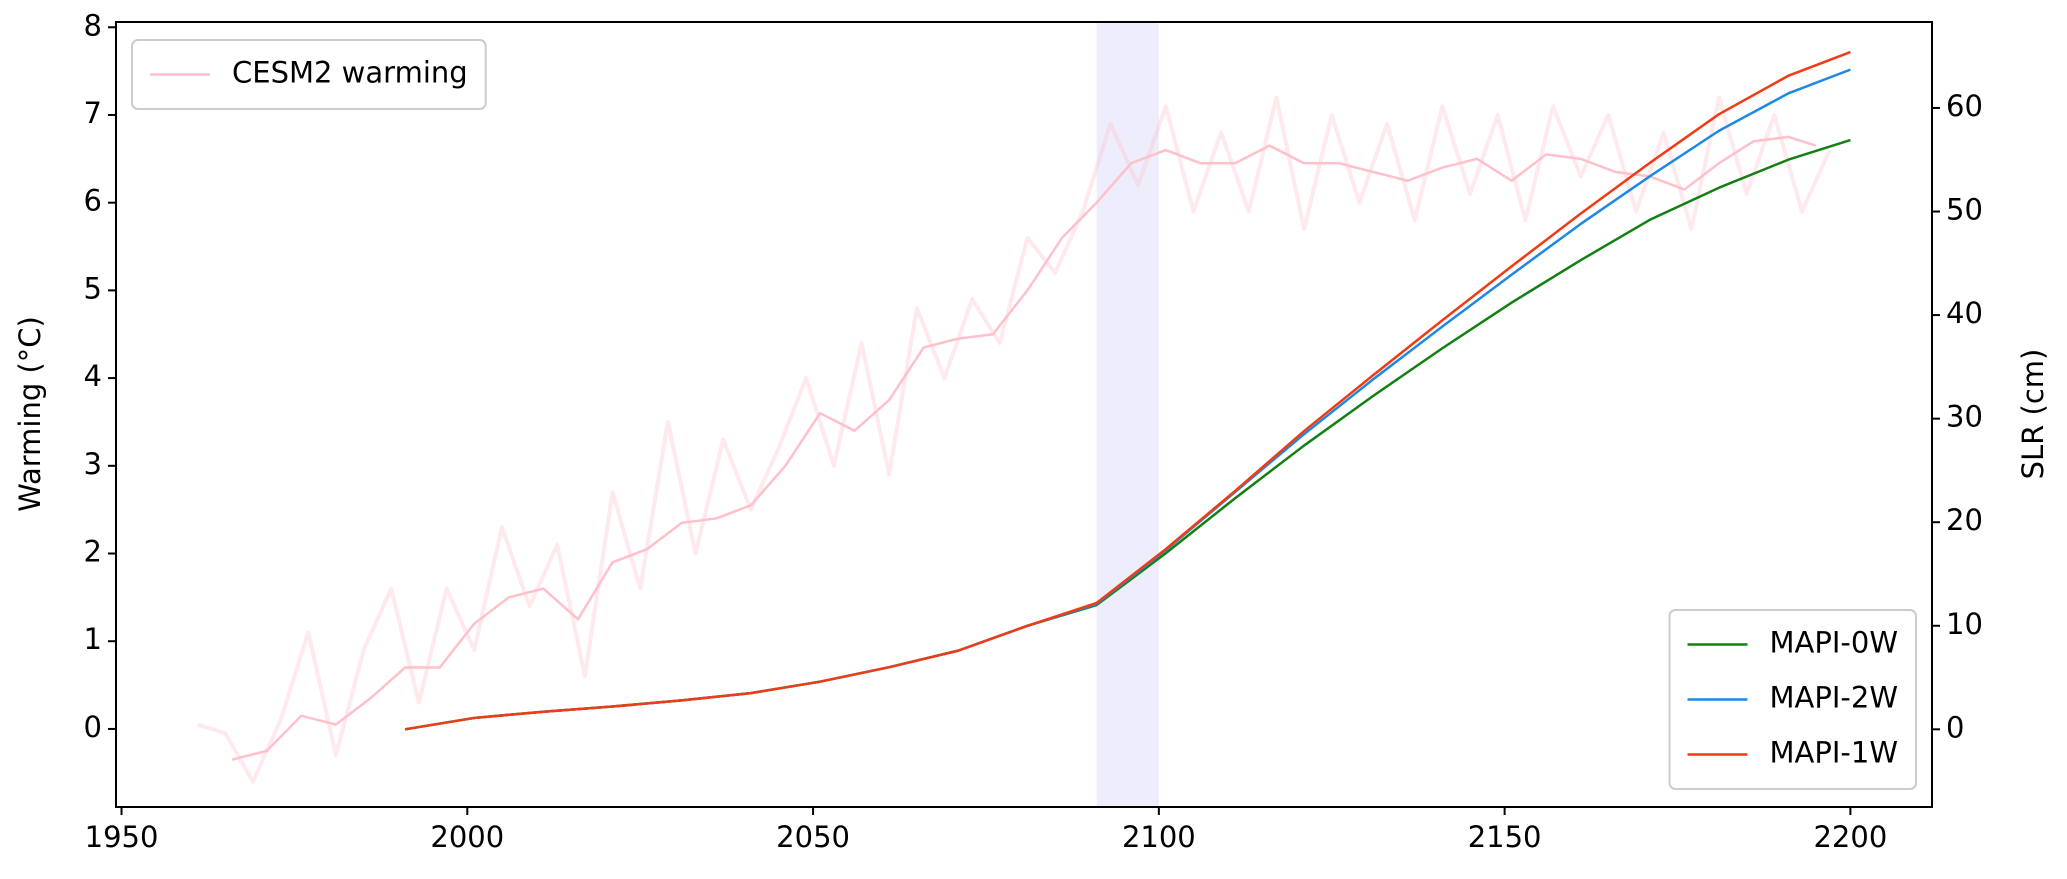  I want to click on x-tick-label: 2200, so click(1850, 837).